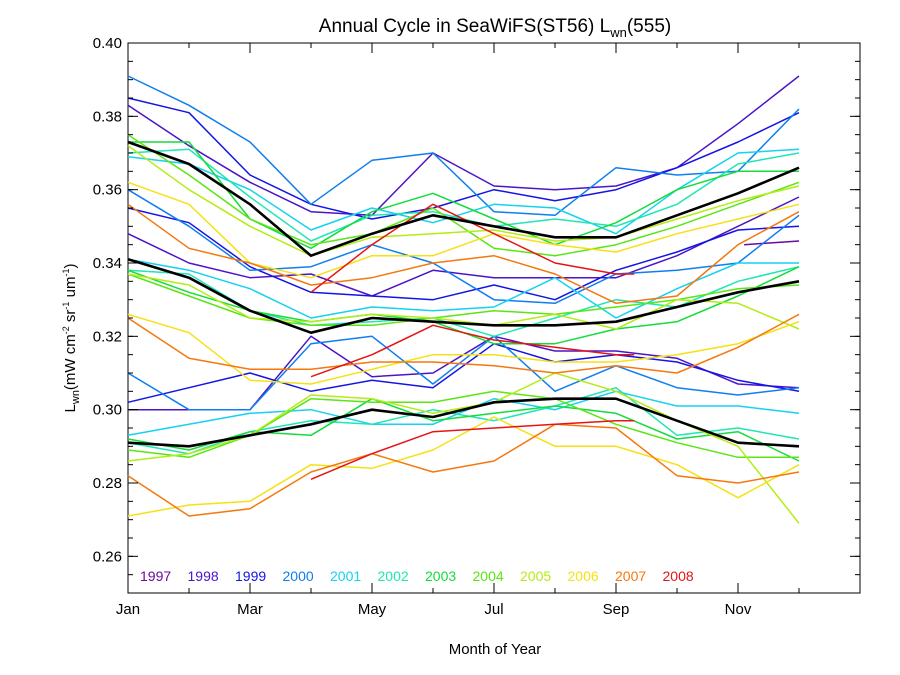 This screenshot has height=675, width=900. What do you see at coordinates (128, 609) in the screenshot?
I see `x-tick-label-0: Jan` at bounding box center [128, 609].